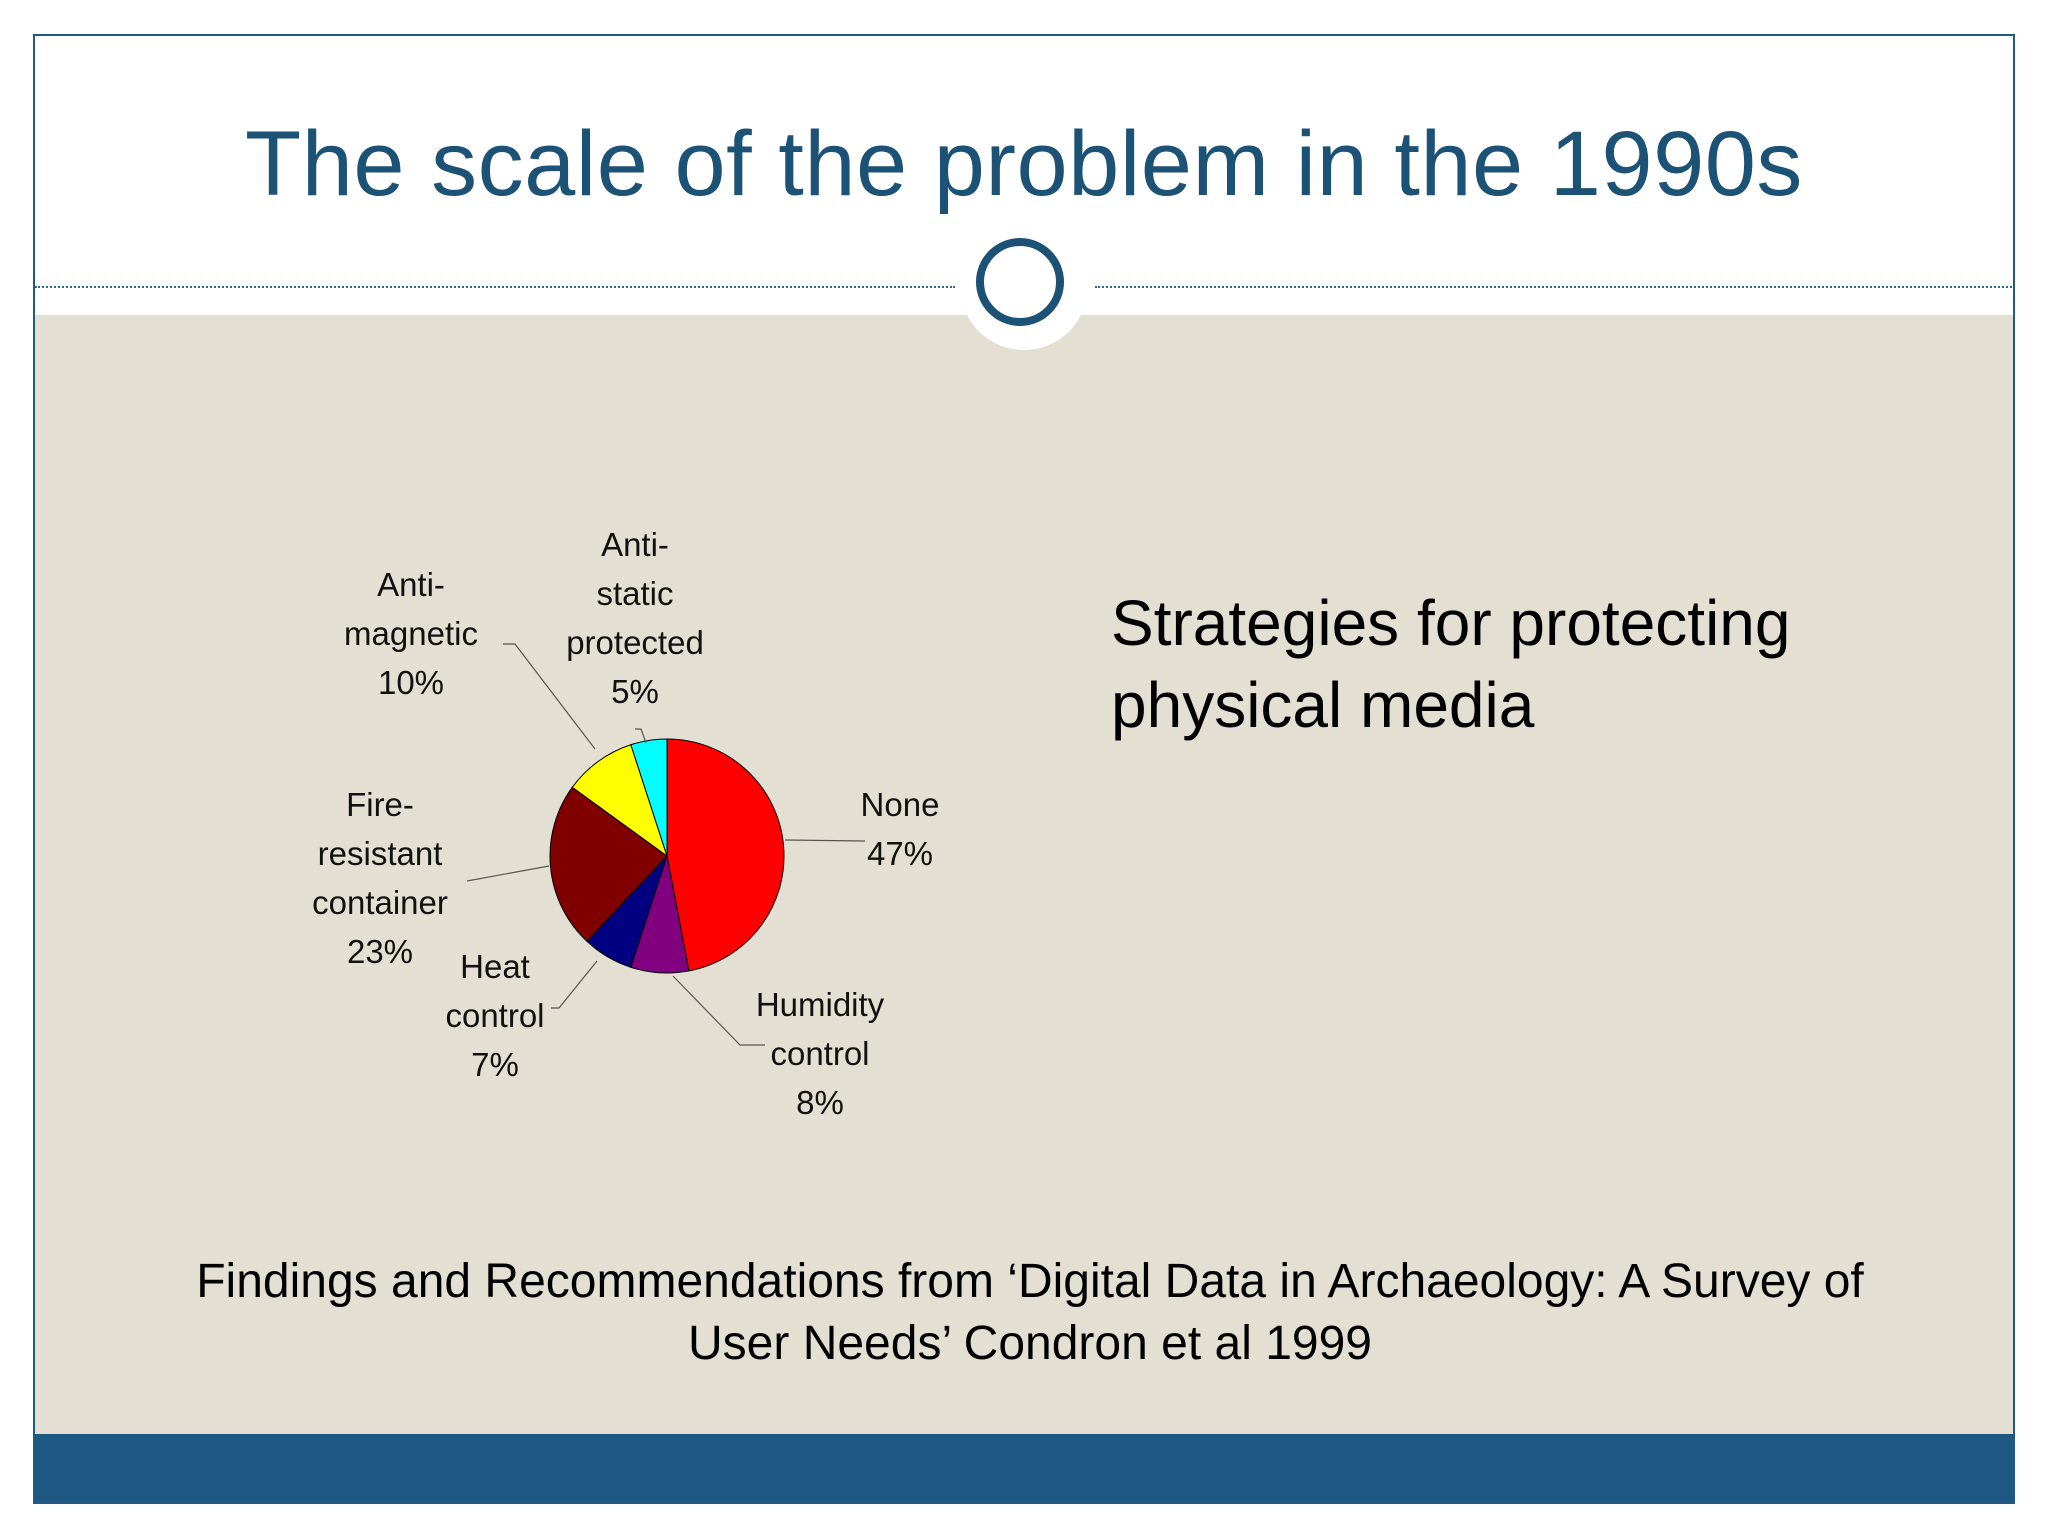 The width and height of the screenshot is (2048, 1536). Describe the element at coordinates (380, 878) in the screenshot. I see `data-label: Fire- resistant container 23%` at that location.